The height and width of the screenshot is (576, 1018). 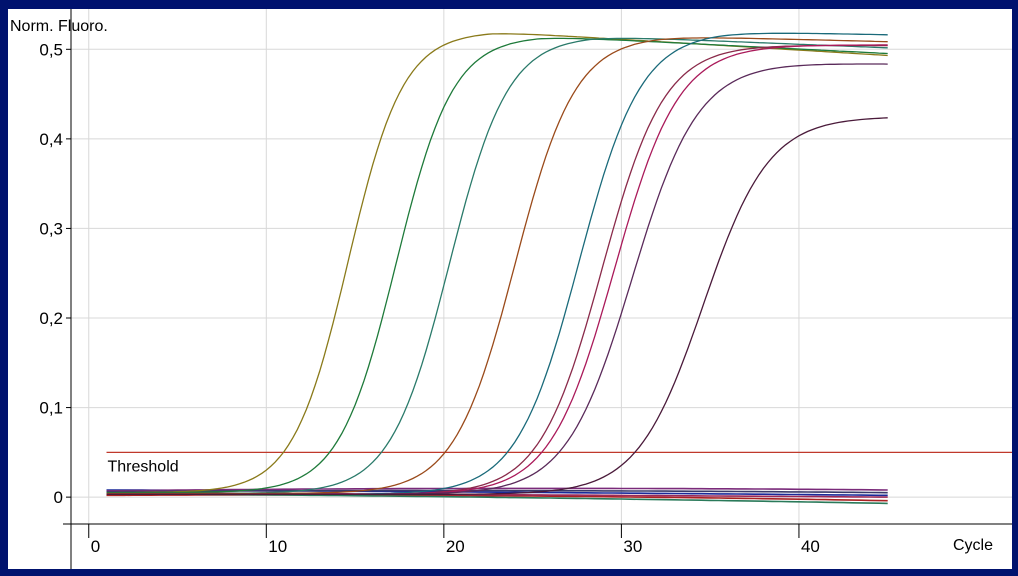 I want to click on x-axis-label: Cycle, so click(x=973, y=545).